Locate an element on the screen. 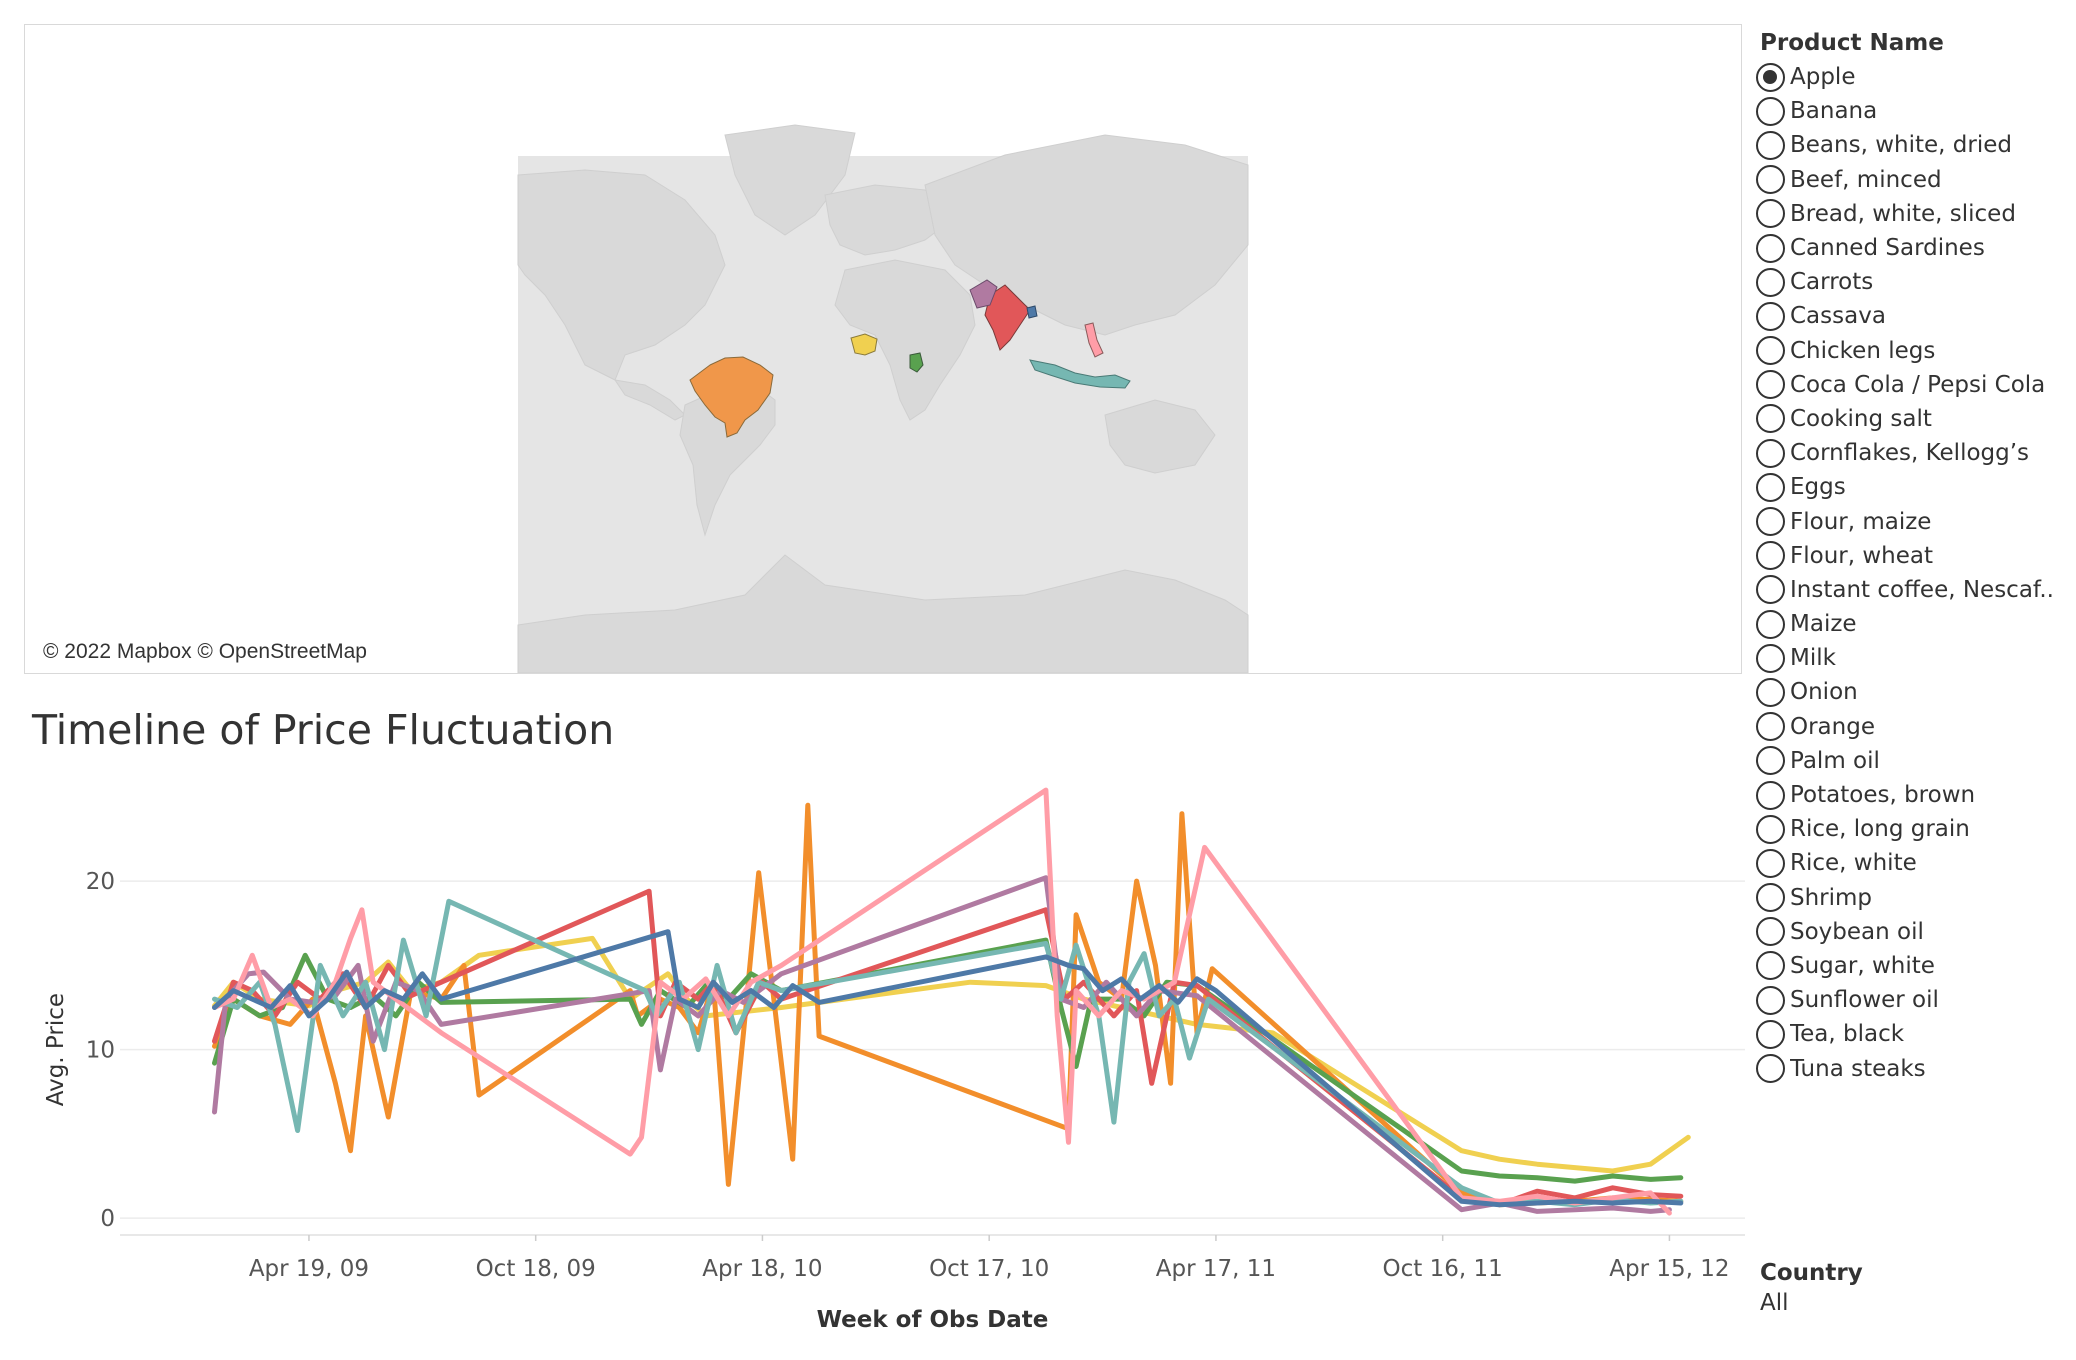 Image resolution: width=2076 pixels, height=1360 pixels. country-bangladesh is located at coordinates (1032, 312).